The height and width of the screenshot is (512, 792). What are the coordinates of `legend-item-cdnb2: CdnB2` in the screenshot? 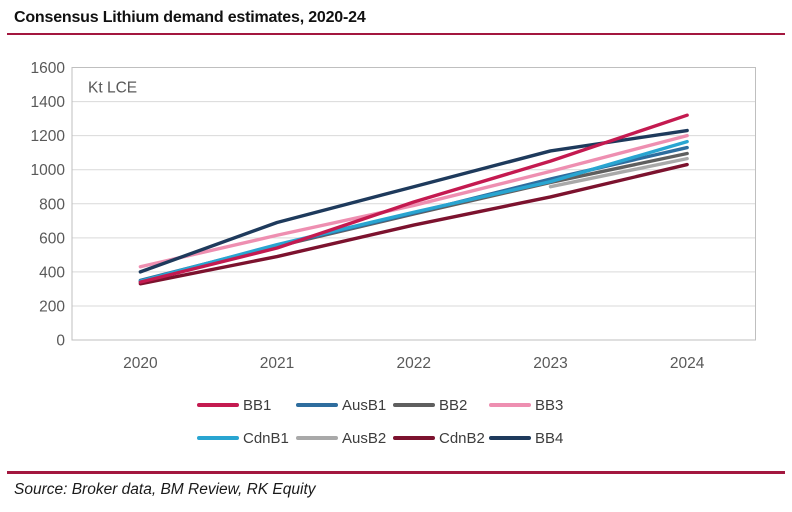 It's located at (441, 438).